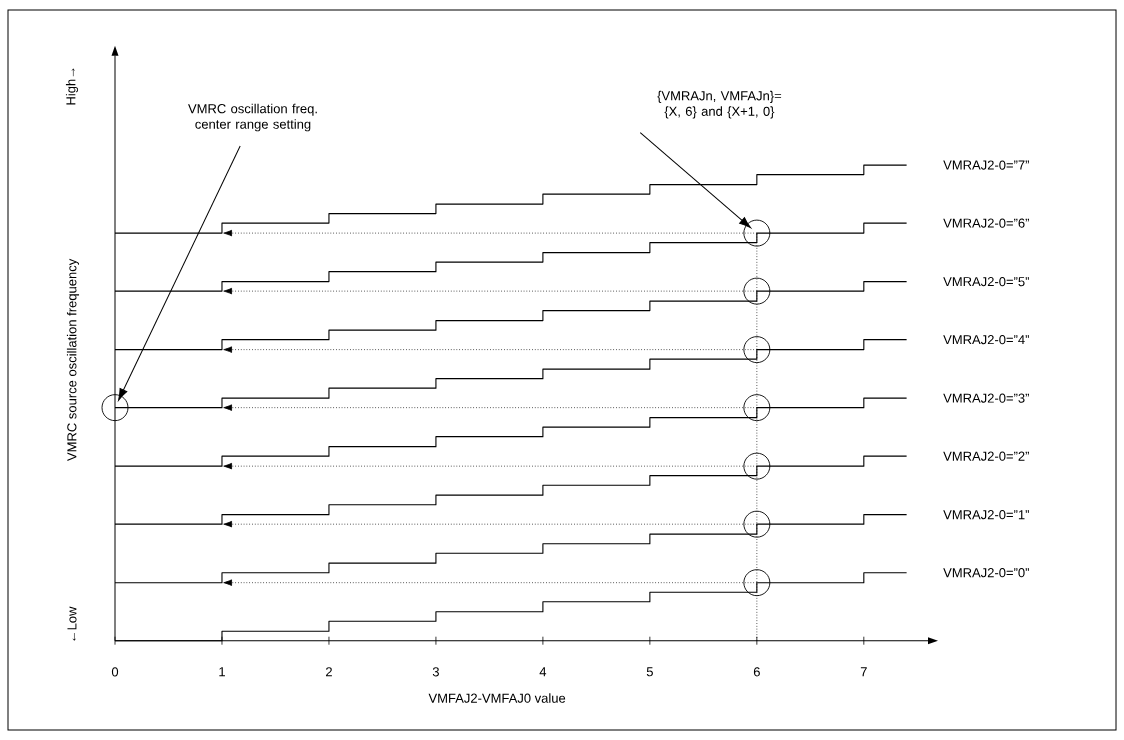 The width and height of the screenshot is (1124, 740). What do you see at coordinates (72, 86) in the screenshot?
I see `text: High→` at bounding box center [72, 86].